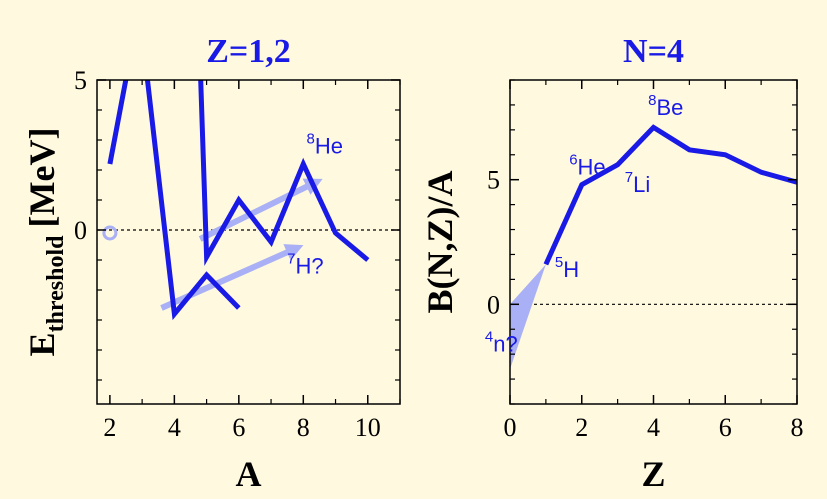 The image size is (827, 499). I want to click on isotope-symbol: H?, so click(310, 266).